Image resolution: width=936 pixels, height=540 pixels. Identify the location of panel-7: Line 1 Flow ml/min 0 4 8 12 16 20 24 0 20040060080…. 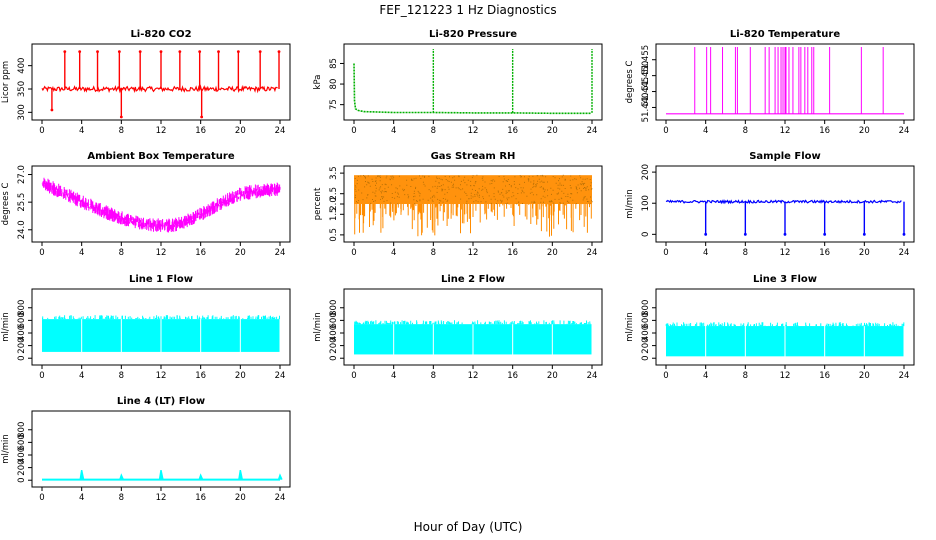
(146, 327).